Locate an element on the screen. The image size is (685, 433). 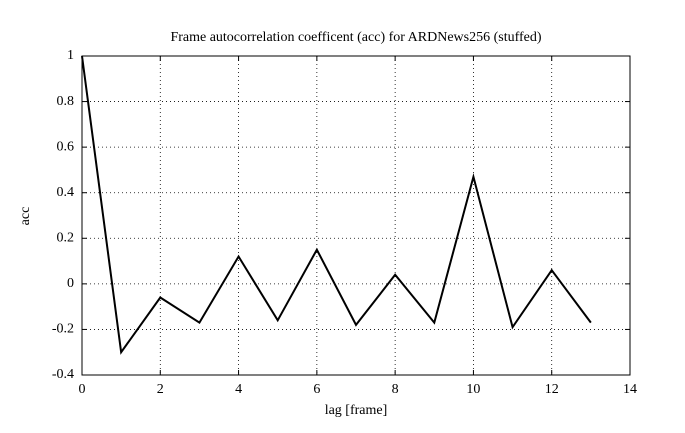
x-tick-label: 14 is located at coordinates (630, 389).